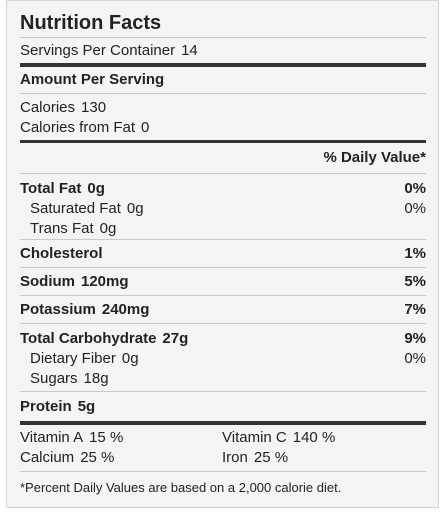  I want to click on total-fat-label: Total Fat, so click(51, 188).